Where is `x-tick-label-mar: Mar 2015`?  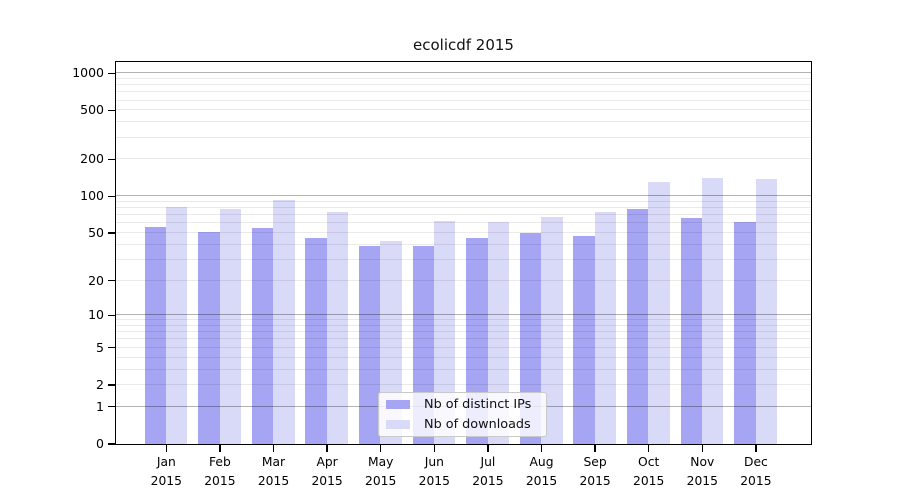
x-tick-label-mar: Mar 2015 is located at coordinates (273, 471).